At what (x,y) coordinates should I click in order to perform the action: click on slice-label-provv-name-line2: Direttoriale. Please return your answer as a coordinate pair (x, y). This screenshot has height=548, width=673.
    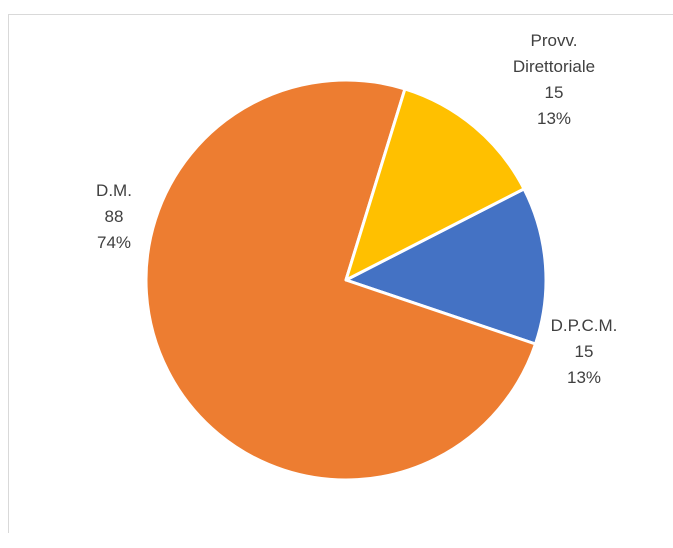
    Looking at the image, I should click on (554, 66).